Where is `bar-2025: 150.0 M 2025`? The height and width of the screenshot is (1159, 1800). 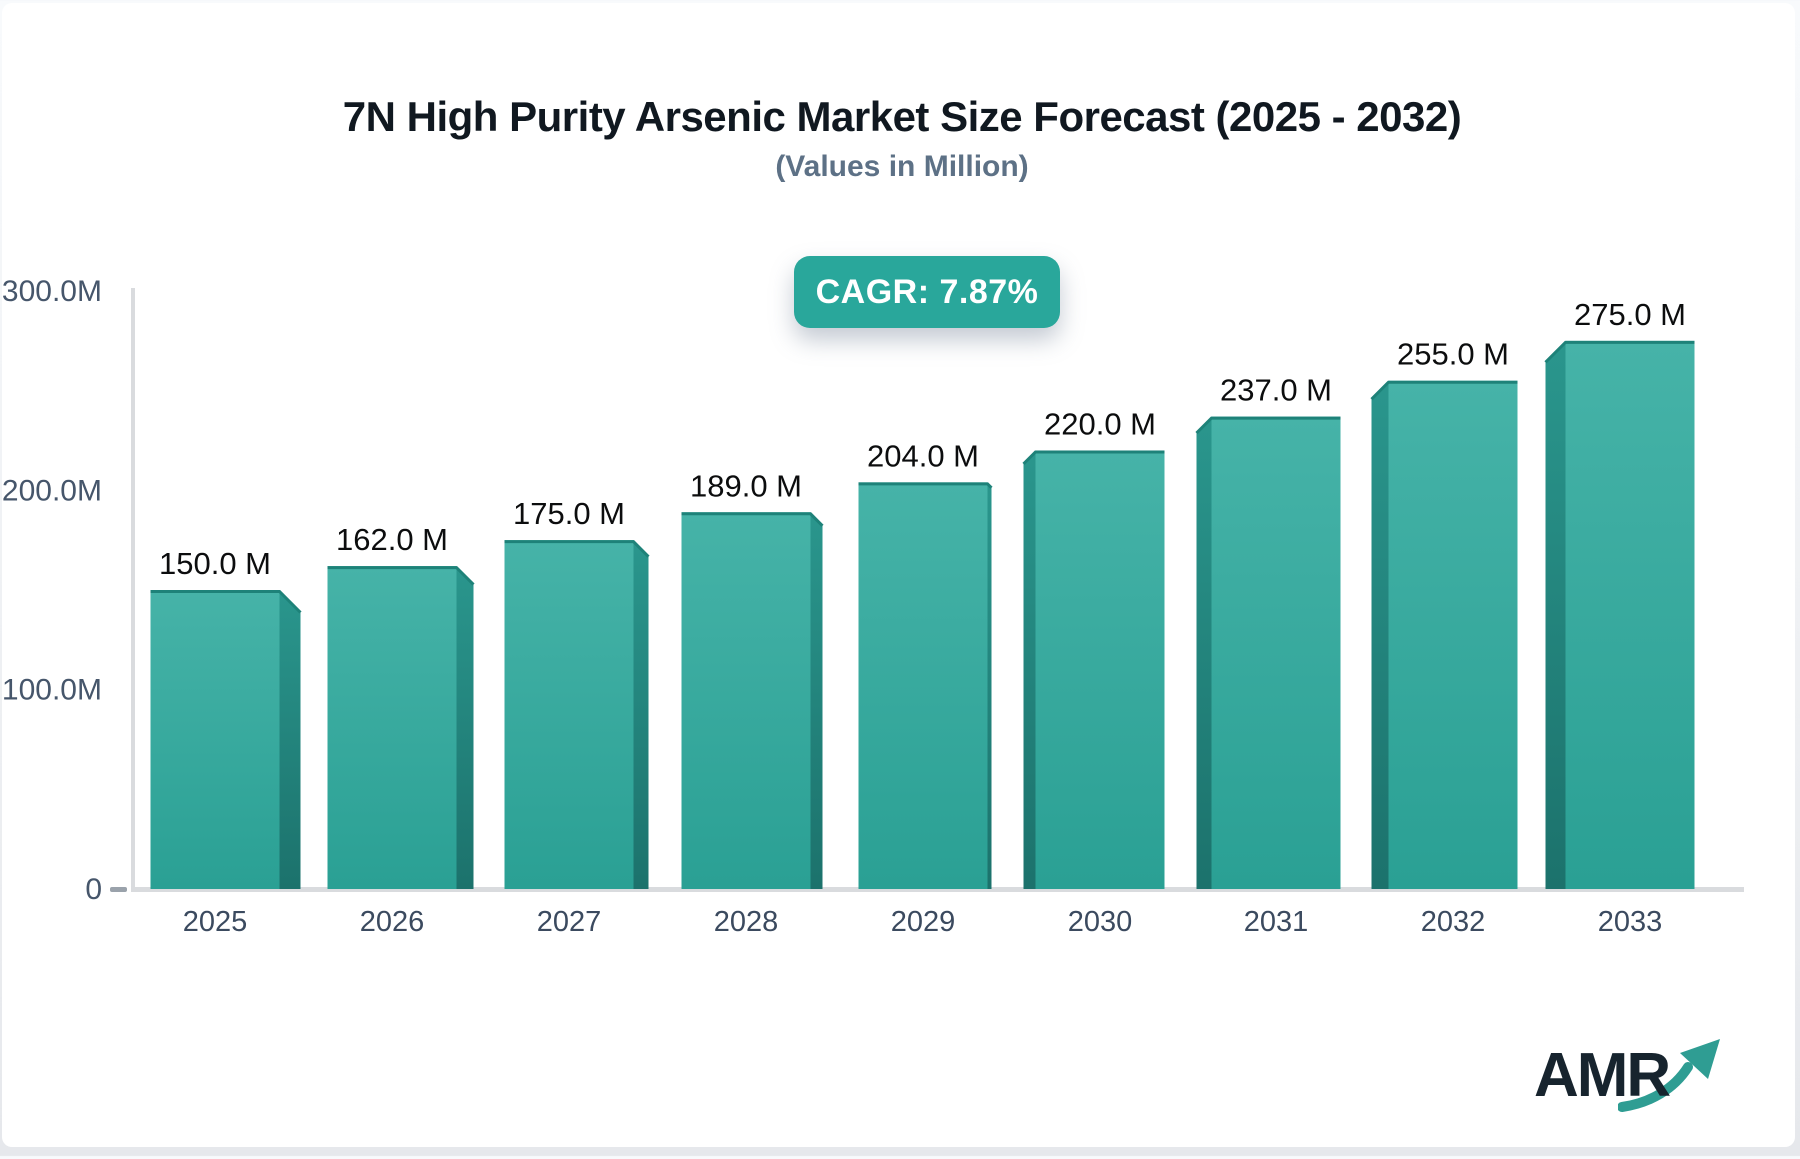 bar-2025: 150.0 M 2025 is located at coordinates (226, 742).